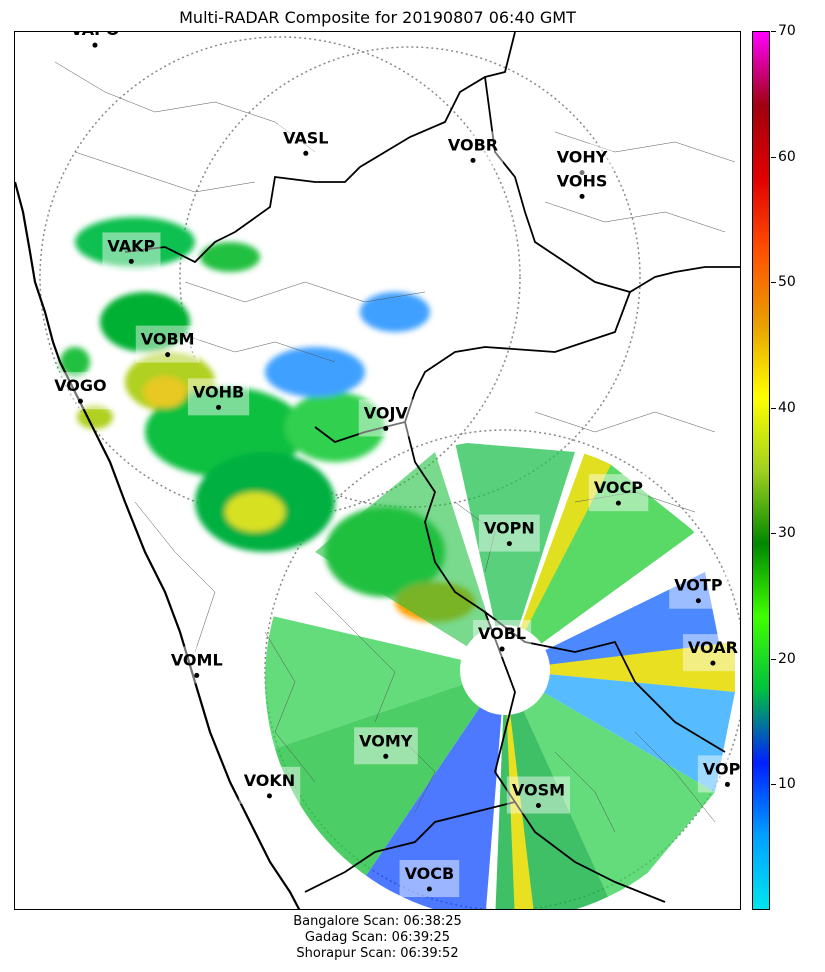  Describe the element at coordinates (377, 953) in the screenshot. I see `shorapur-scan-time: Shorapur Scan: 06:39:52` at that location.